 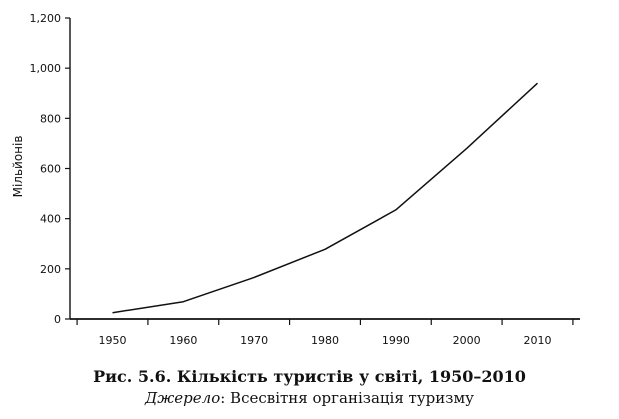 I want to click on y-tick-label: 1,200, so click(x=46, y=18).